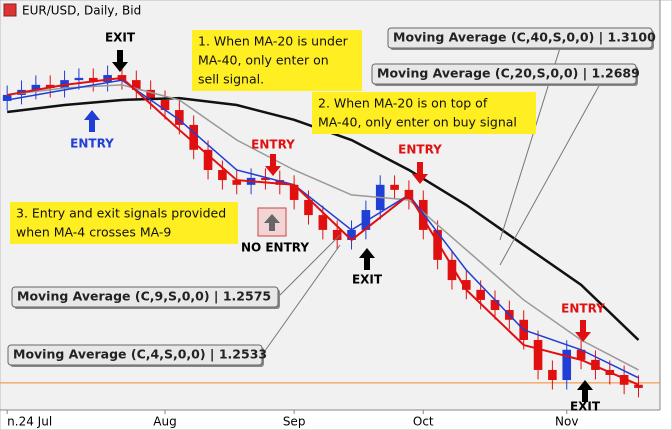  Describe the element at coordinates (140, 354) in the screenshot. I see `legend-label: Moving Average (C,4,S,0,0) | 1.2533` at that location.